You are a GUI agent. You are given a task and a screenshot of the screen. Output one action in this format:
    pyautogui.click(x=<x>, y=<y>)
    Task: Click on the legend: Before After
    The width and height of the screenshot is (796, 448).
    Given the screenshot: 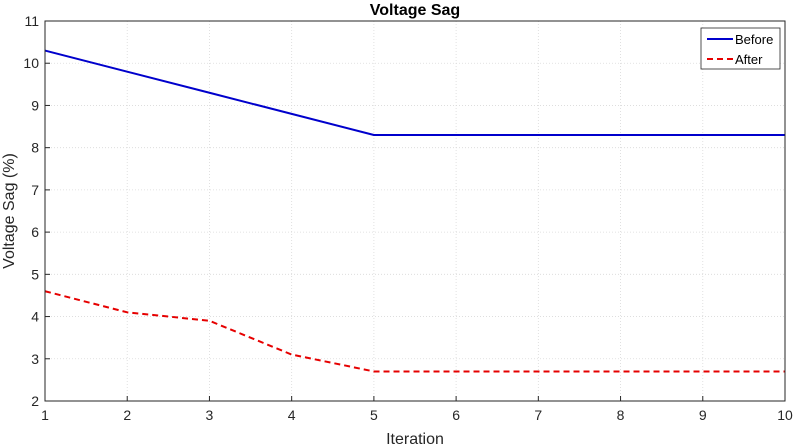 What is the action you would take?
    pyautogui.click(x=740, y=48)
    